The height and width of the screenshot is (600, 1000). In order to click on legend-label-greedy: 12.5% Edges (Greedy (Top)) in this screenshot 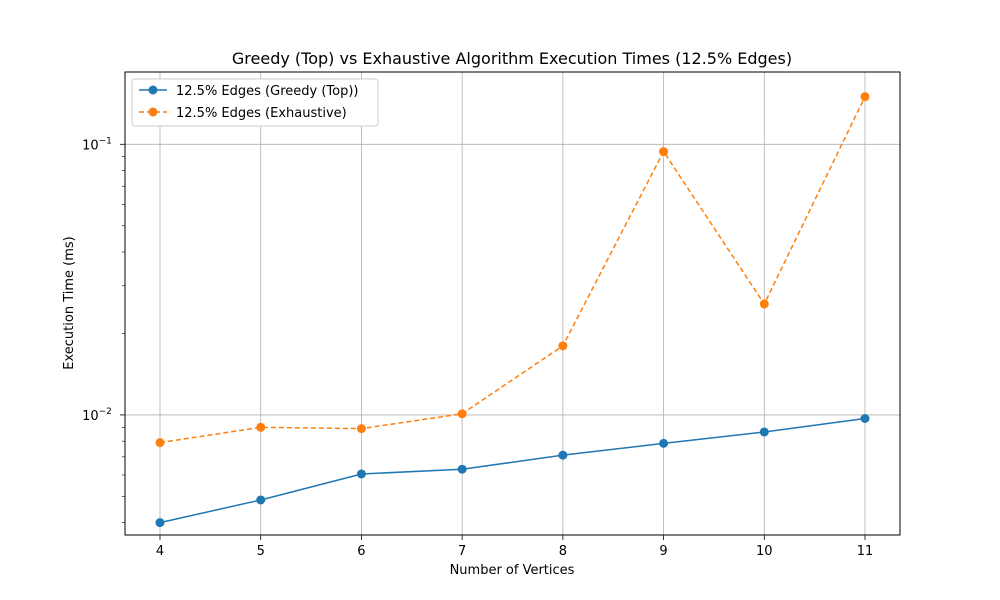, I will do `click(267, 91)`.